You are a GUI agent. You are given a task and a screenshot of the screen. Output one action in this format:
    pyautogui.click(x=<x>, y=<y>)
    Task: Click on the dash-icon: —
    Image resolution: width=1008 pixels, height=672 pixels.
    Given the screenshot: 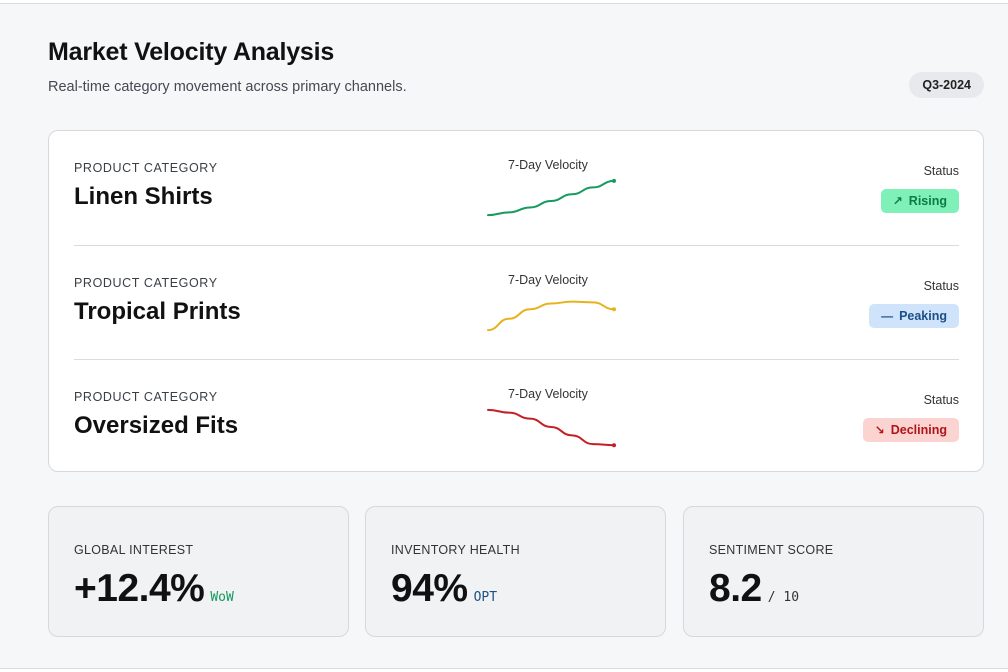 What is the action you would take?
    pyautogui.click(x=887, y=316)
    